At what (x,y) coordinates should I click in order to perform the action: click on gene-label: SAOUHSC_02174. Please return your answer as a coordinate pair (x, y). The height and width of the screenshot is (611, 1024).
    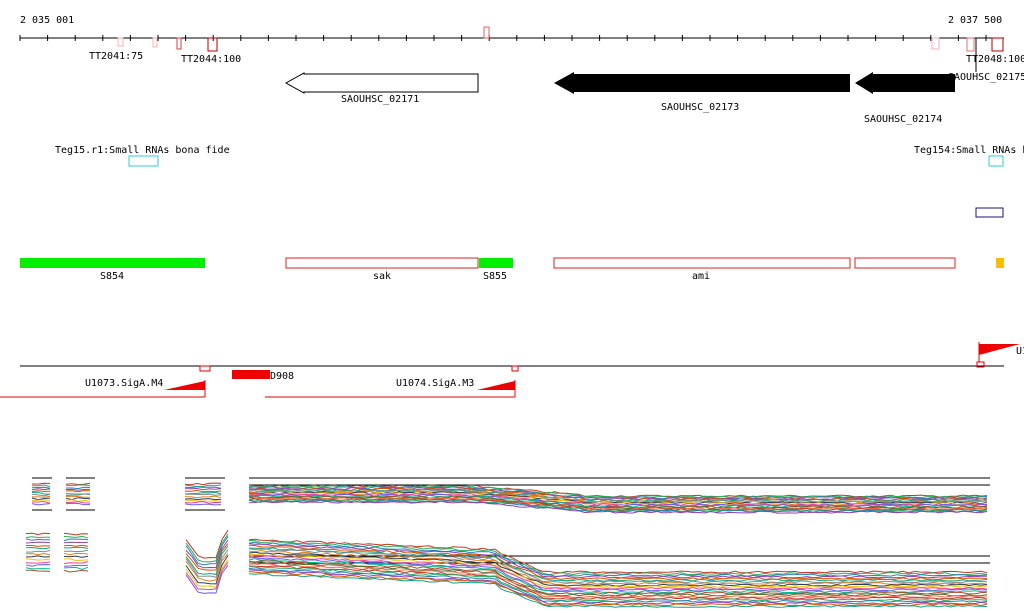
    Looking at the image, I should click on (903, 119).